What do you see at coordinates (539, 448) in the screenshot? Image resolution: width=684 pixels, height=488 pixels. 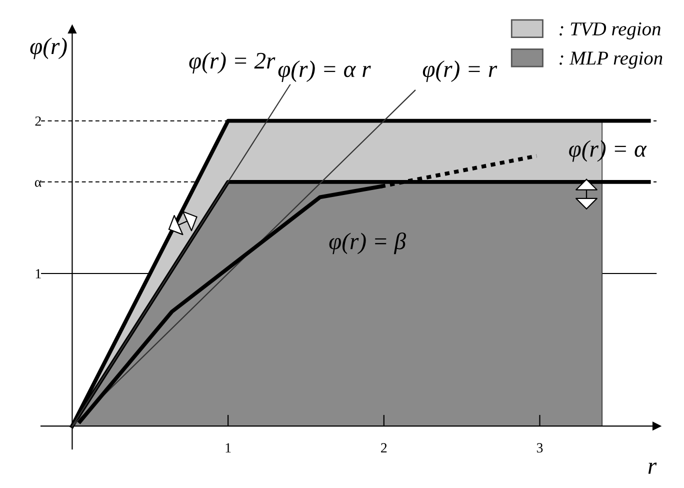 I see `x-tick-label: 3` at bounding box center [539, 448].